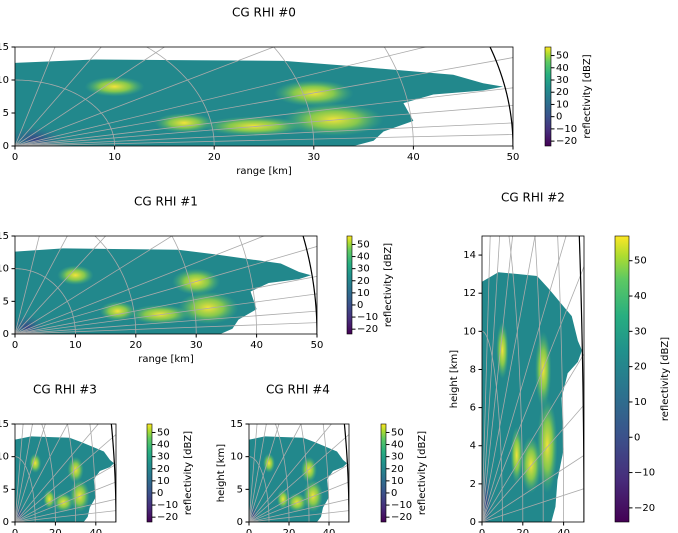  Describe the element at coordinates (473, 408) in the screenshot. I see `y-tick-label: 6` at that location.